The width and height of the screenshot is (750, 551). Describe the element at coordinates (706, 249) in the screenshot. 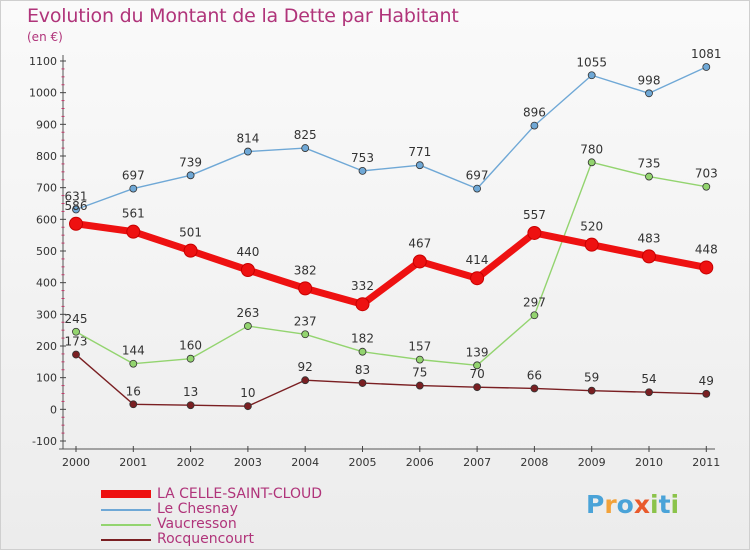

I see `data-label-la-celle-saint-cloud: 448` at that location.